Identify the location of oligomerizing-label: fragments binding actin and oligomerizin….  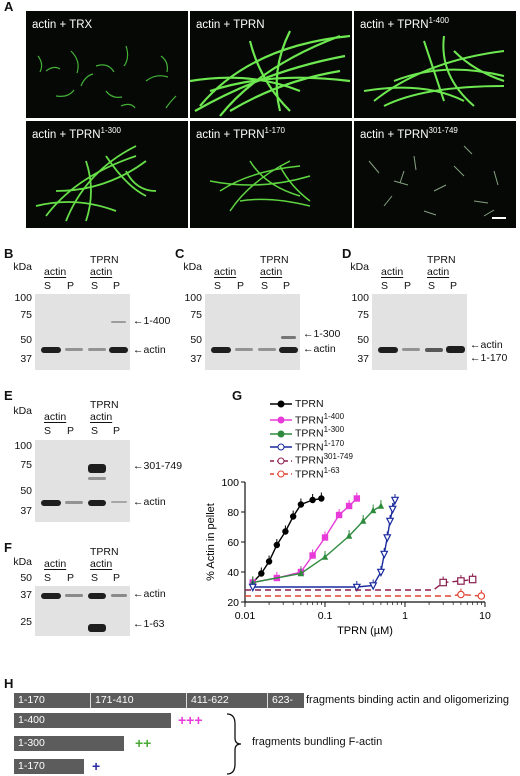
(408, 700).